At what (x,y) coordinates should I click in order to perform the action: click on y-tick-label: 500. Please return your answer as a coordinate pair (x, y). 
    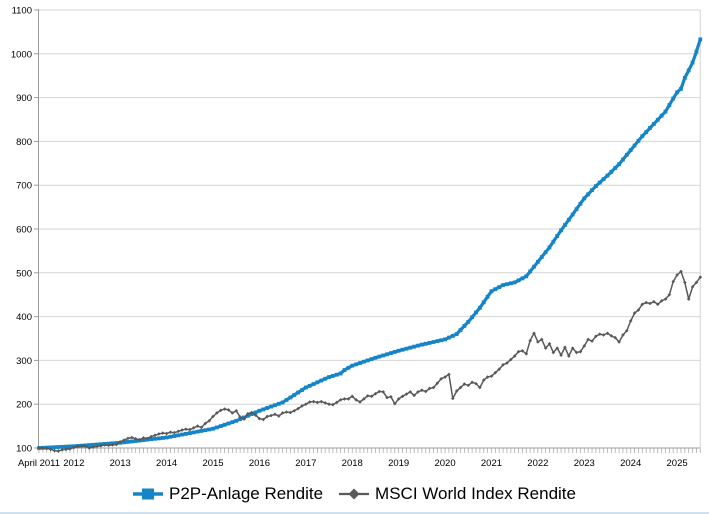
    Looking at the image, I should click on (24, 273).